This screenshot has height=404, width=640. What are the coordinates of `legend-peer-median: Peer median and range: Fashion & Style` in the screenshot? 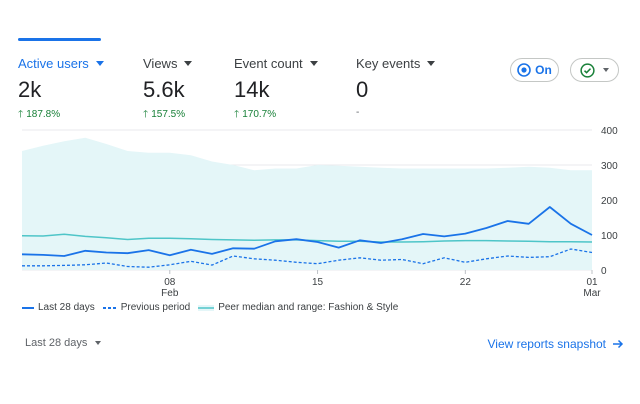 It's located at (298, 307).